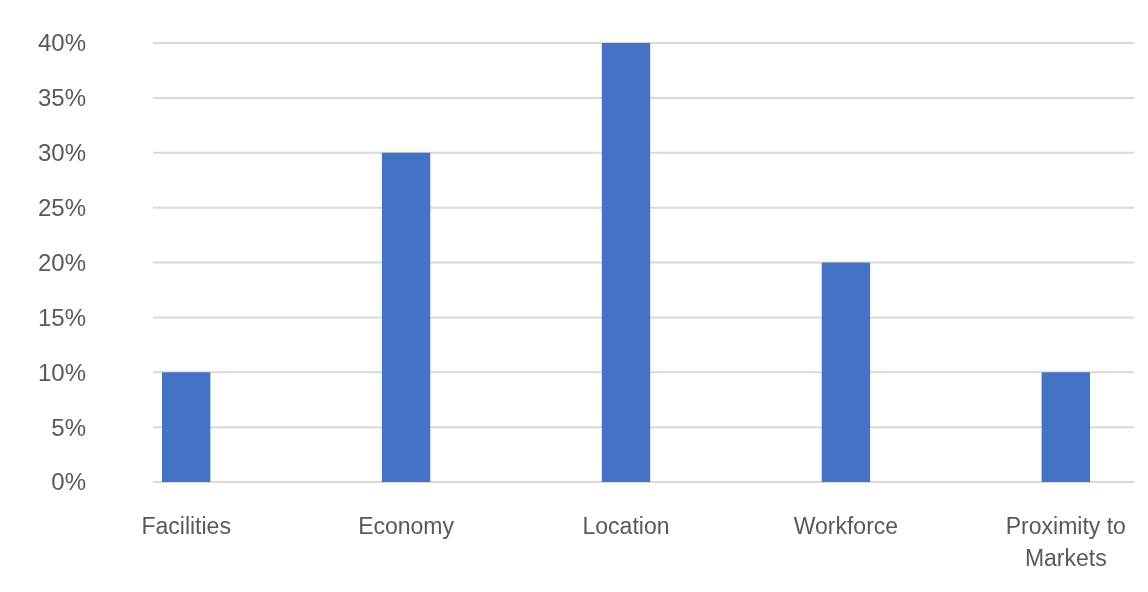 This screenshot has height=592, width=1148. I want to click on y-tick-label: 0%, so click(68, 482).